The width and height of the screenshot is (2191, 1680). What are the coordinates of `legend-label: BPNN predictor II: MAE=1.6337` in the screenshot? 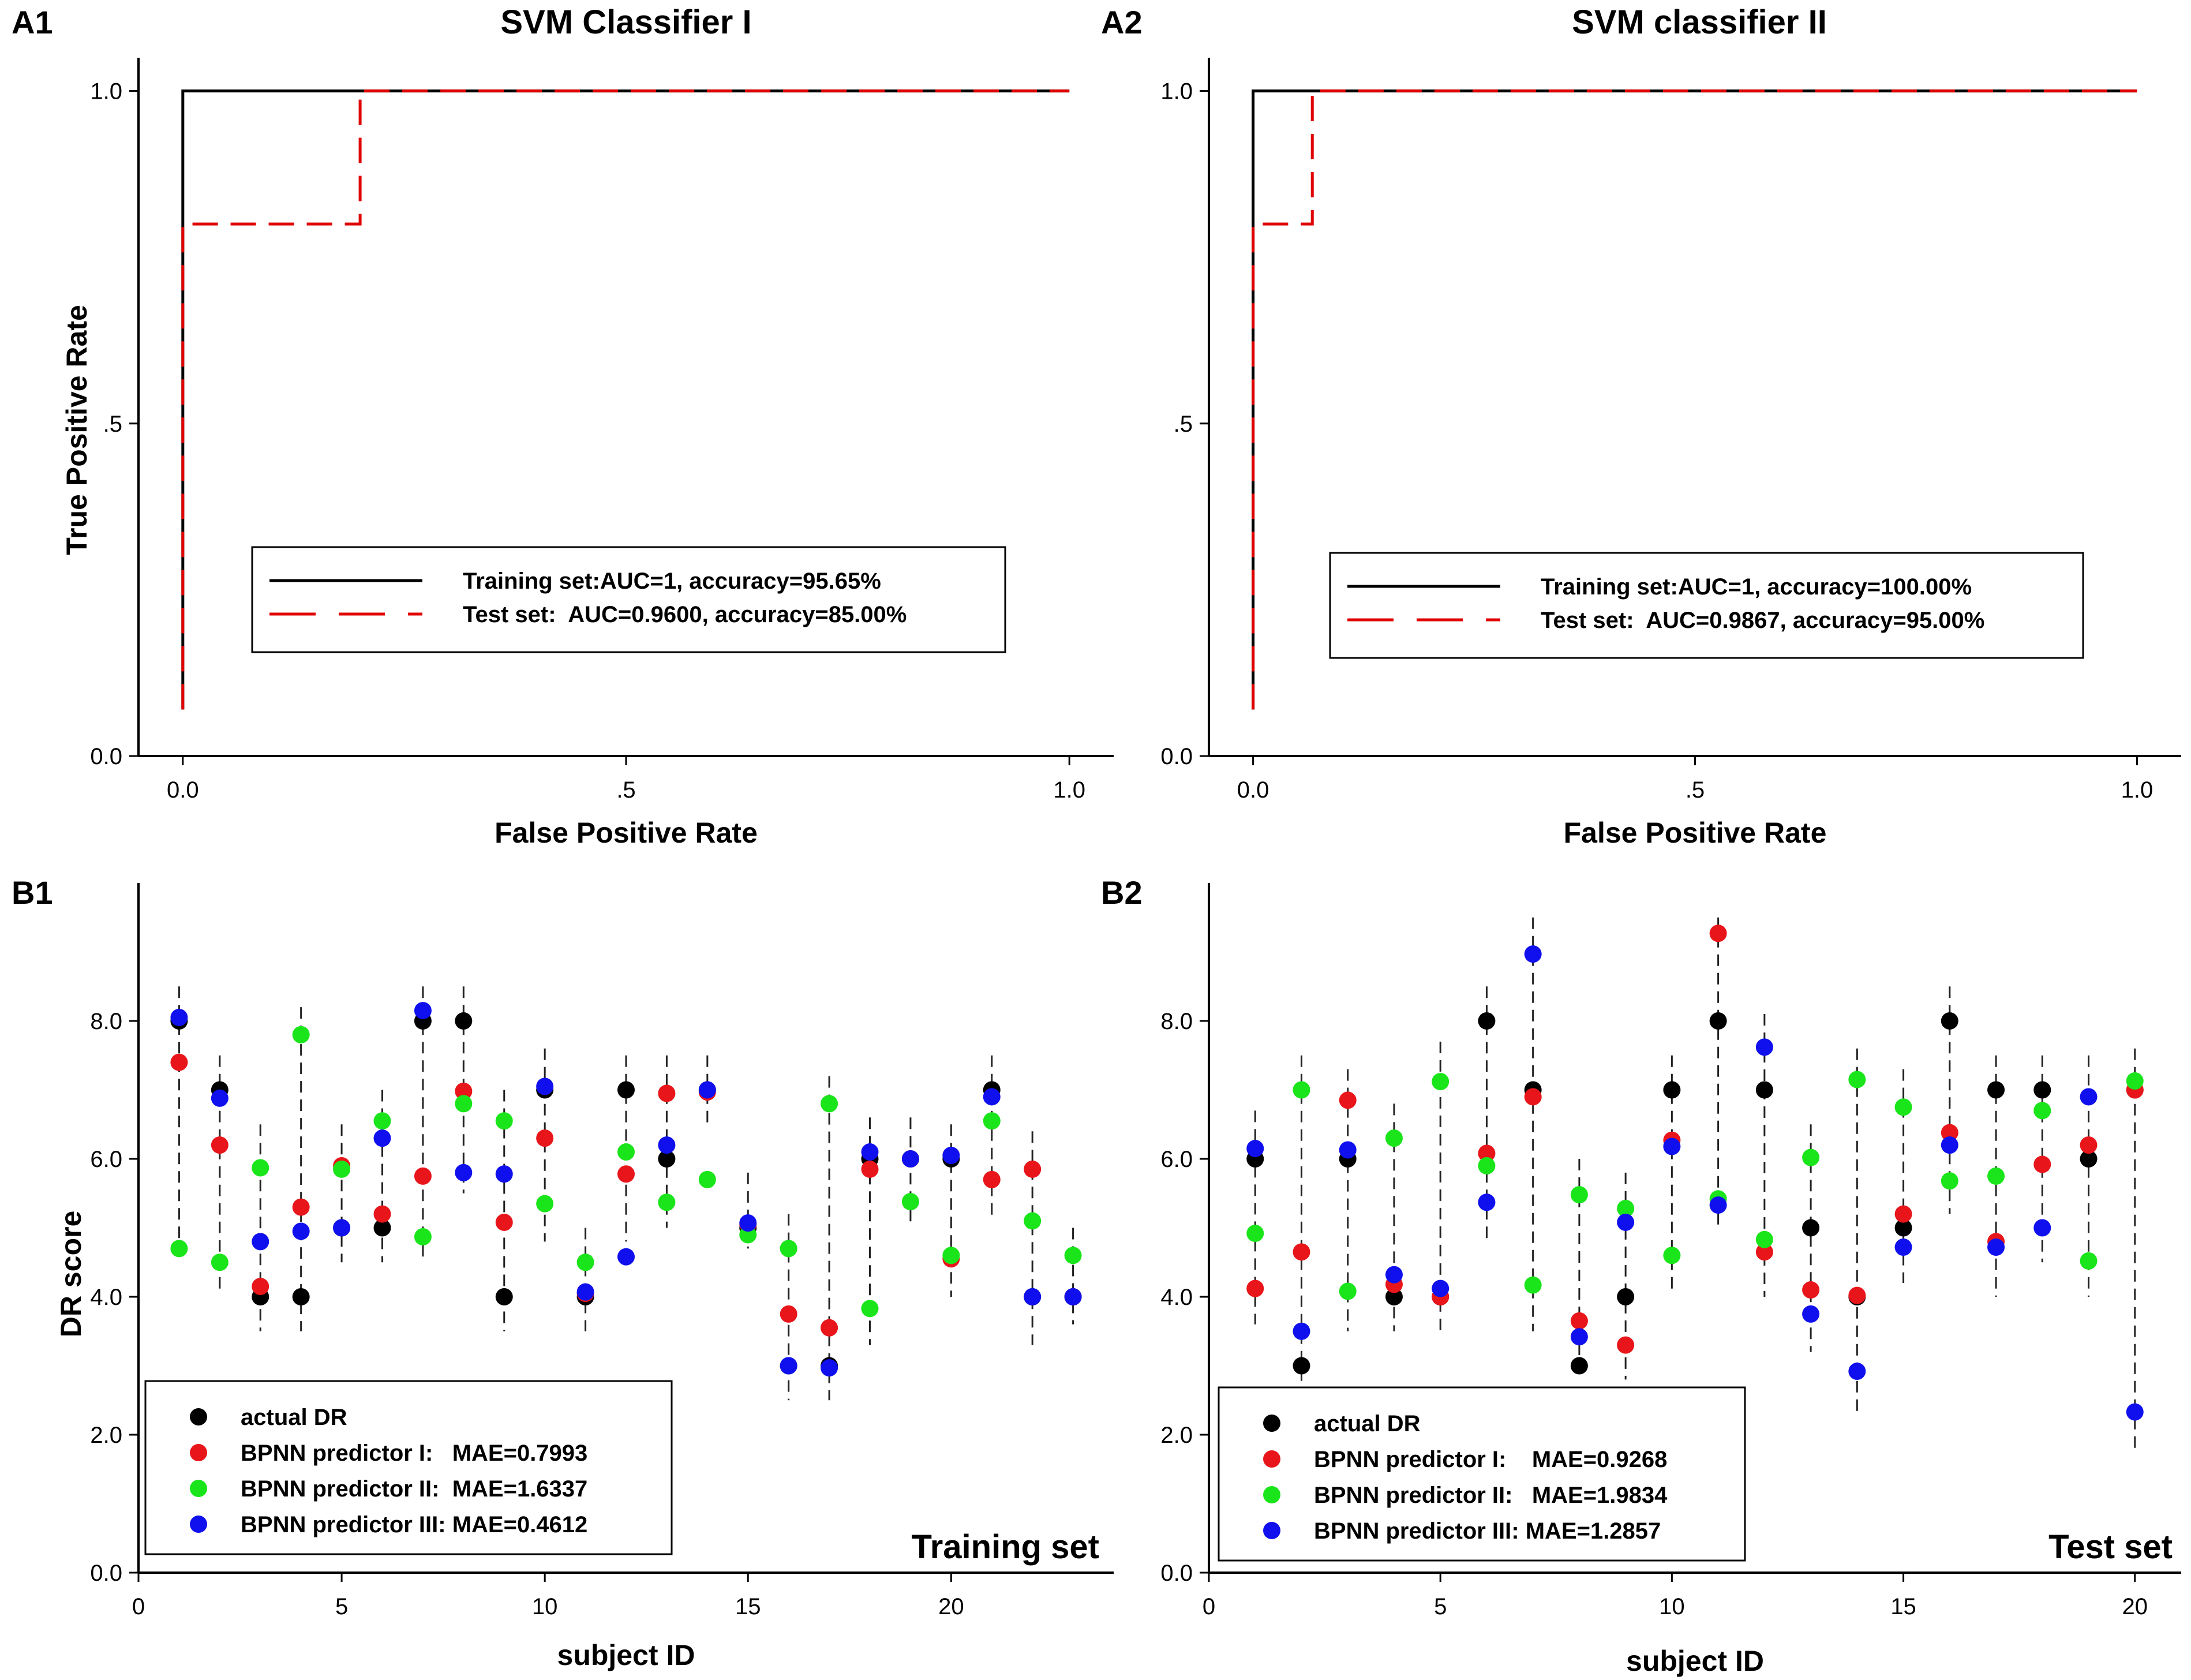 It's located at (414, 1489).